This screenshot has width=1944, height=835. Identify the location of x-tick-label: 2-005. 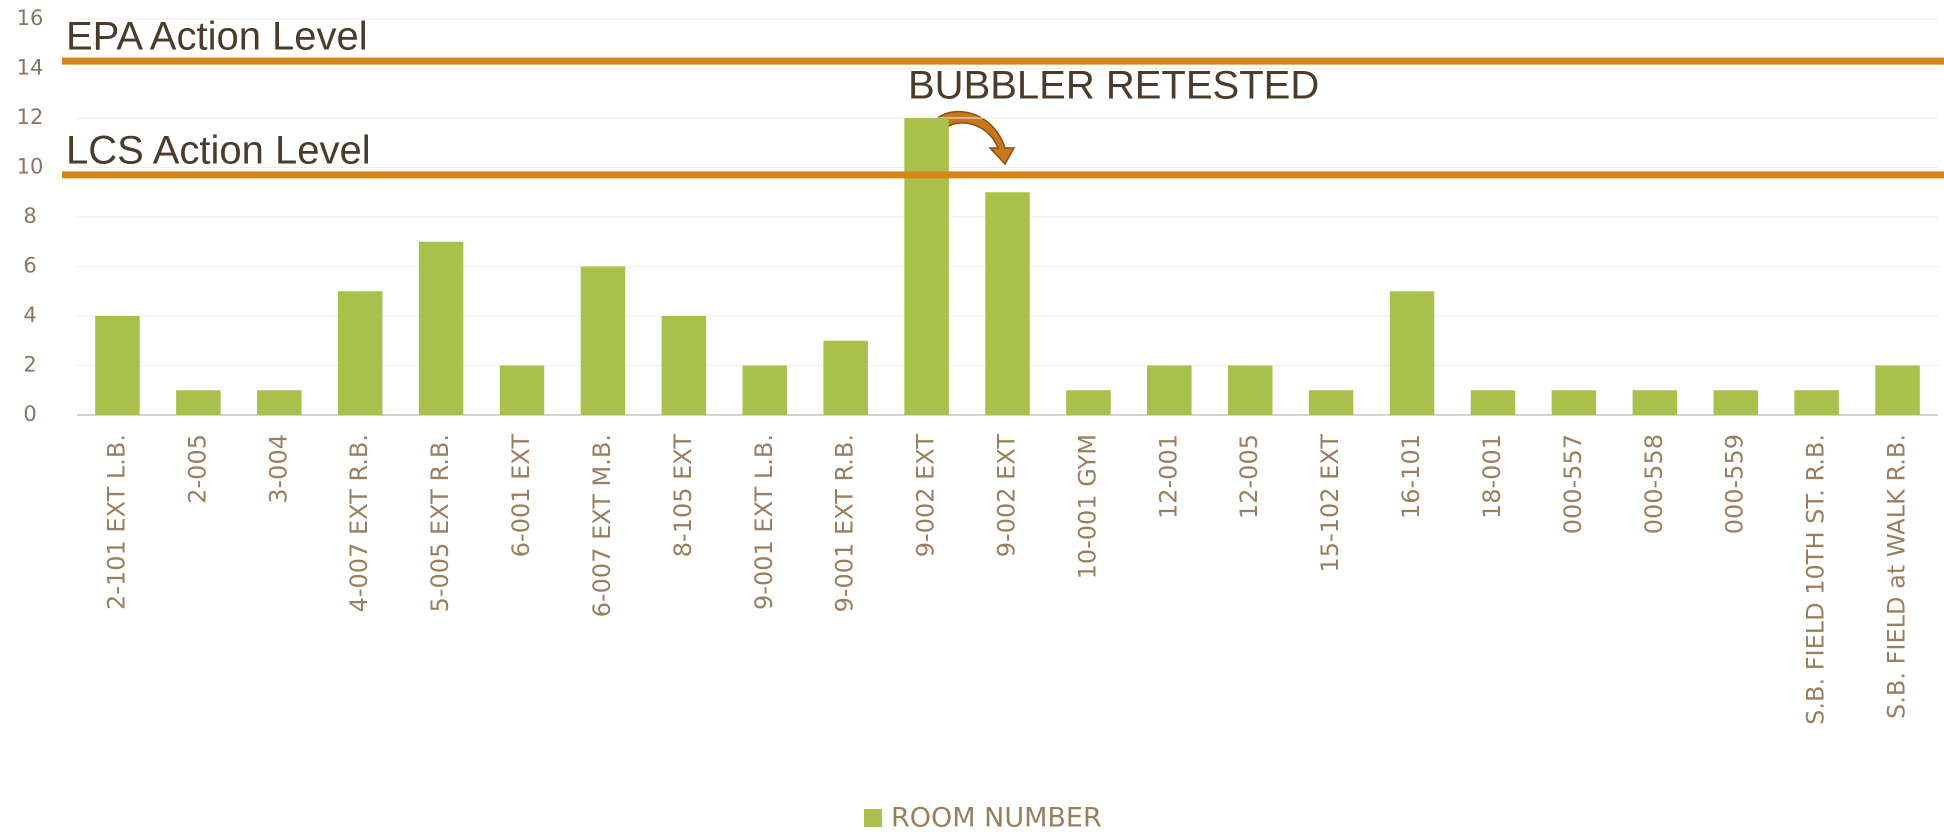
(197, 469).